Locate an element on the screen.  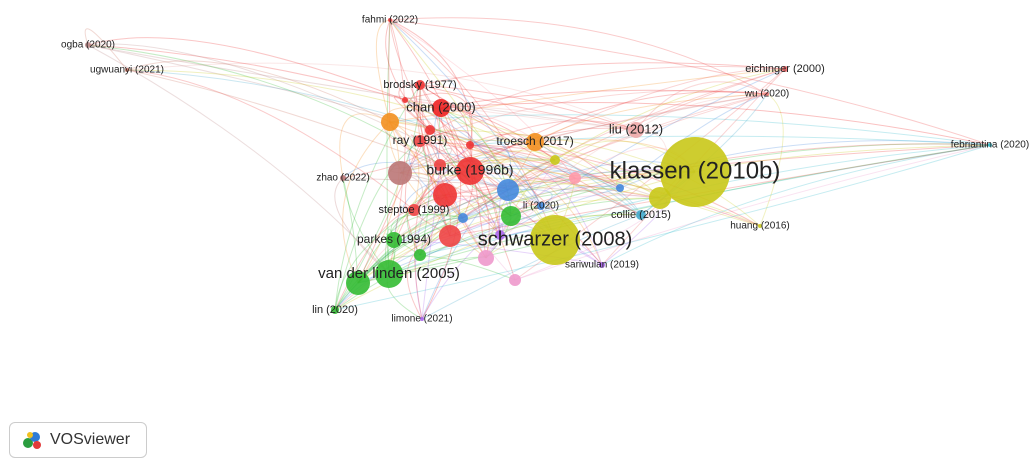
node-label: steptoe (1999) is located at coordinates (414, 210).